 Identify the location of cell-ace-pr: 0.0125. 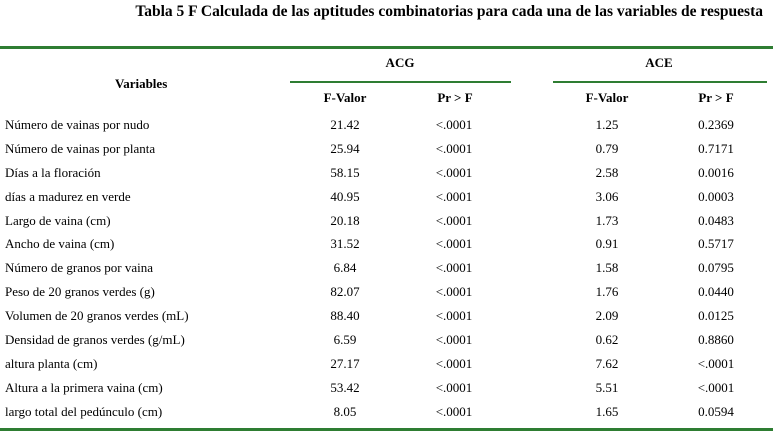
(716, 316).